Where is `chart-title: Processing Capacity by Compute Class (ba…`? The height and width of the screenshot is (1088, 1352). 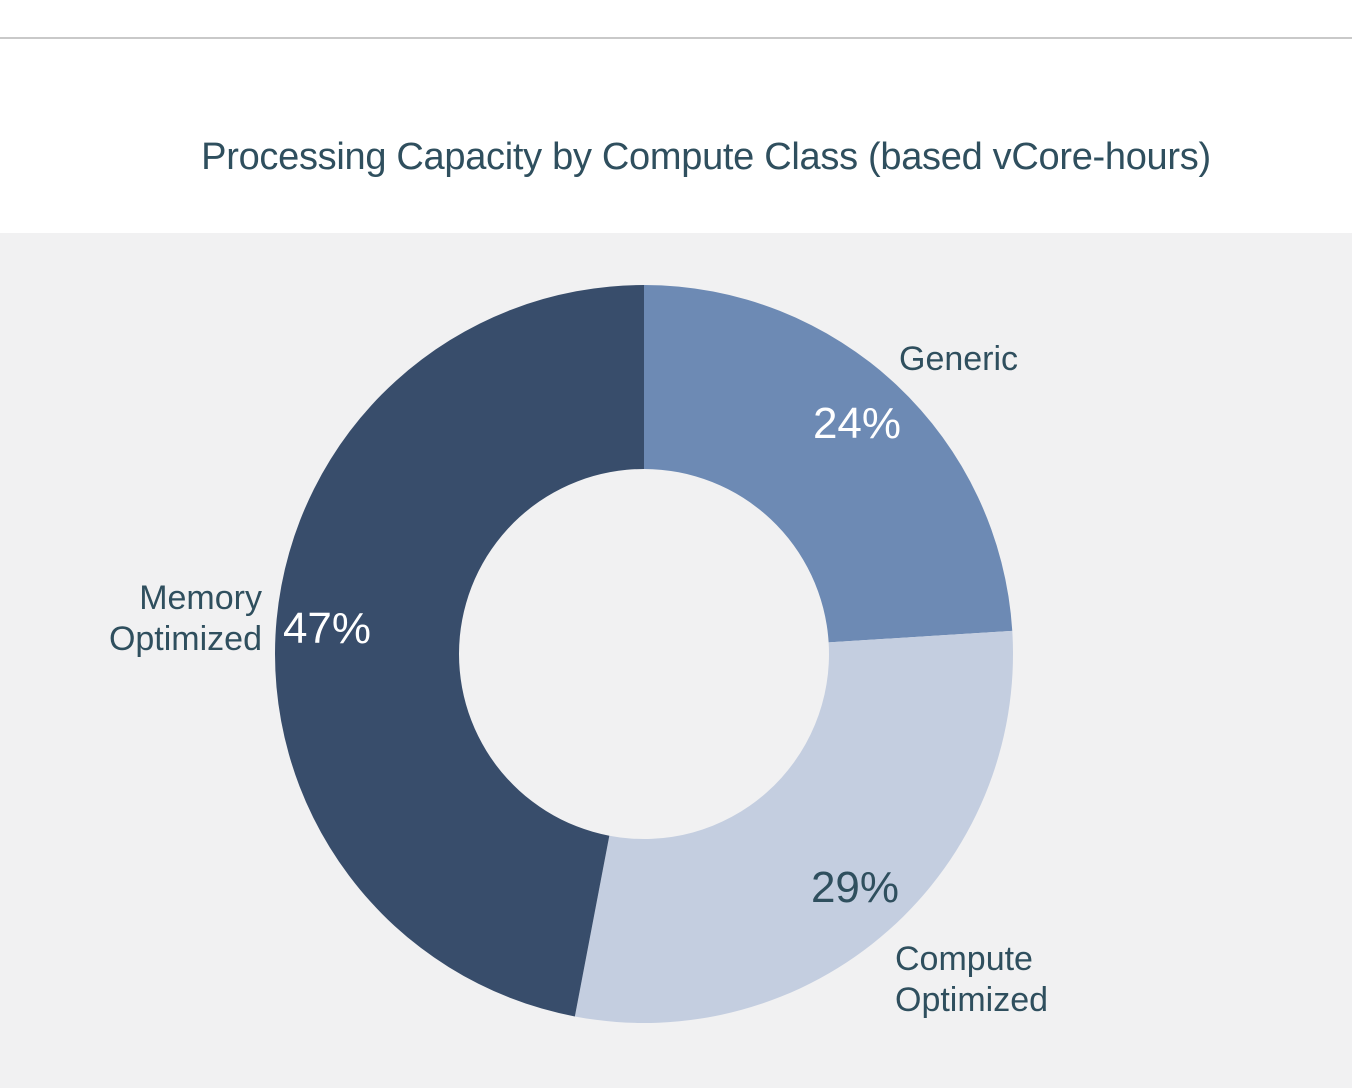
chart-title: Processing Capacity by Compute Class (ba… is located at coordinates (706, 157).